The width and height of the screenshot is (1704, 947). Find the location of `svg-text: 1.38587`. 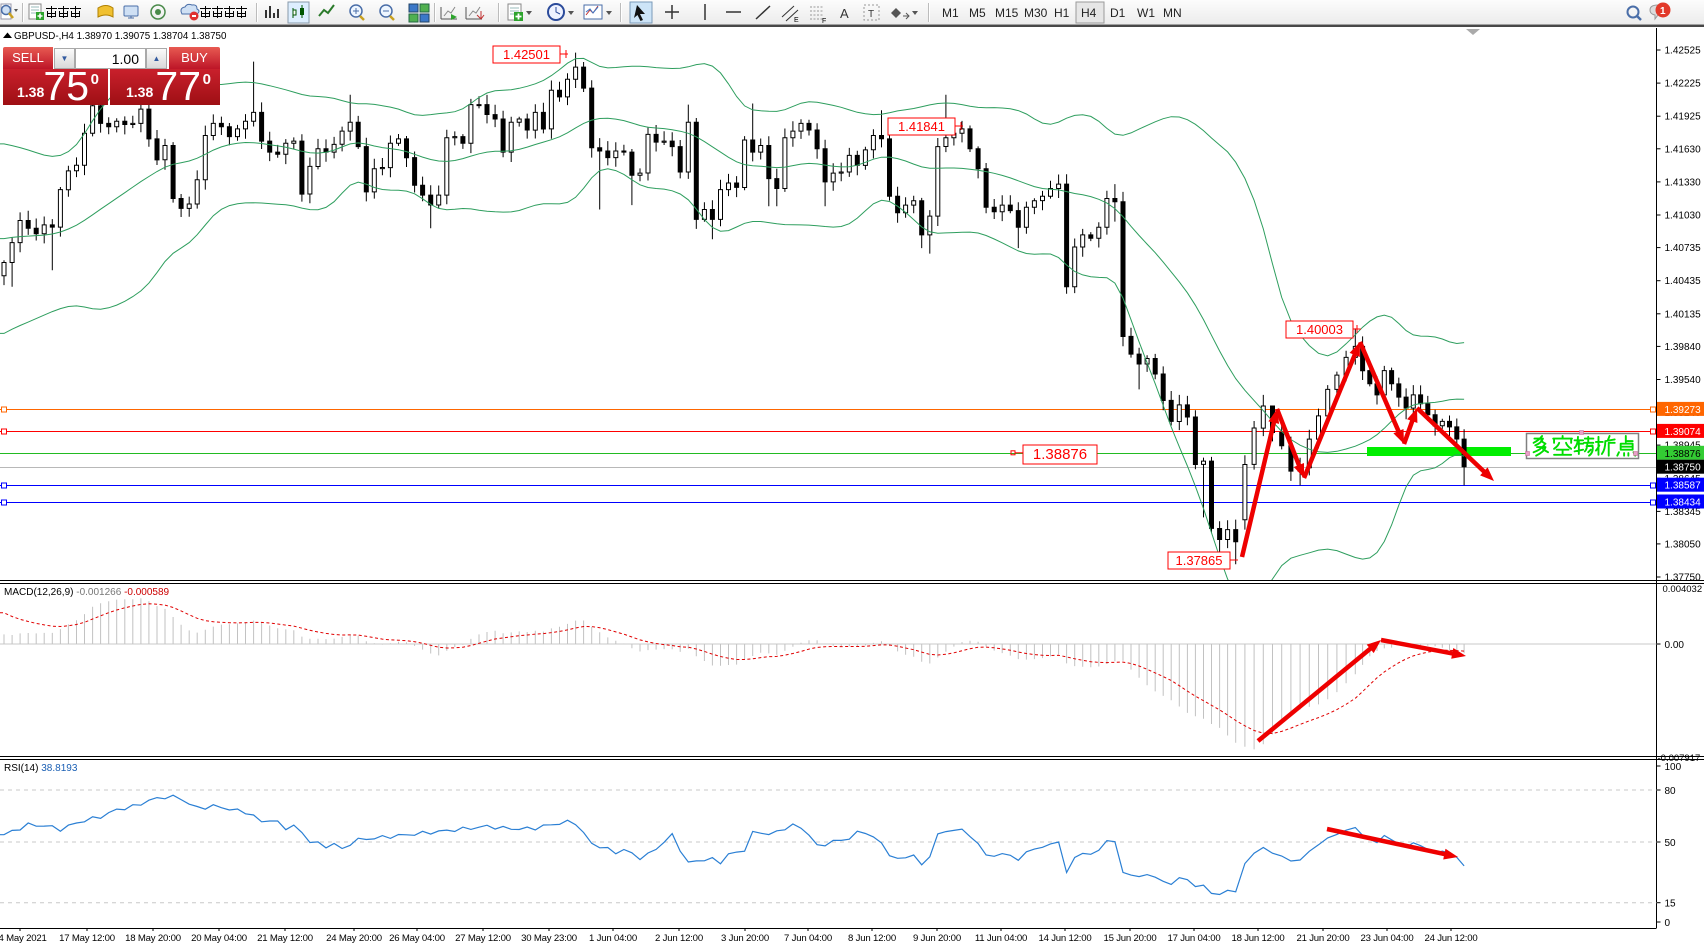

svg-text: 1.38587 is located at coordinates (1683, 486).